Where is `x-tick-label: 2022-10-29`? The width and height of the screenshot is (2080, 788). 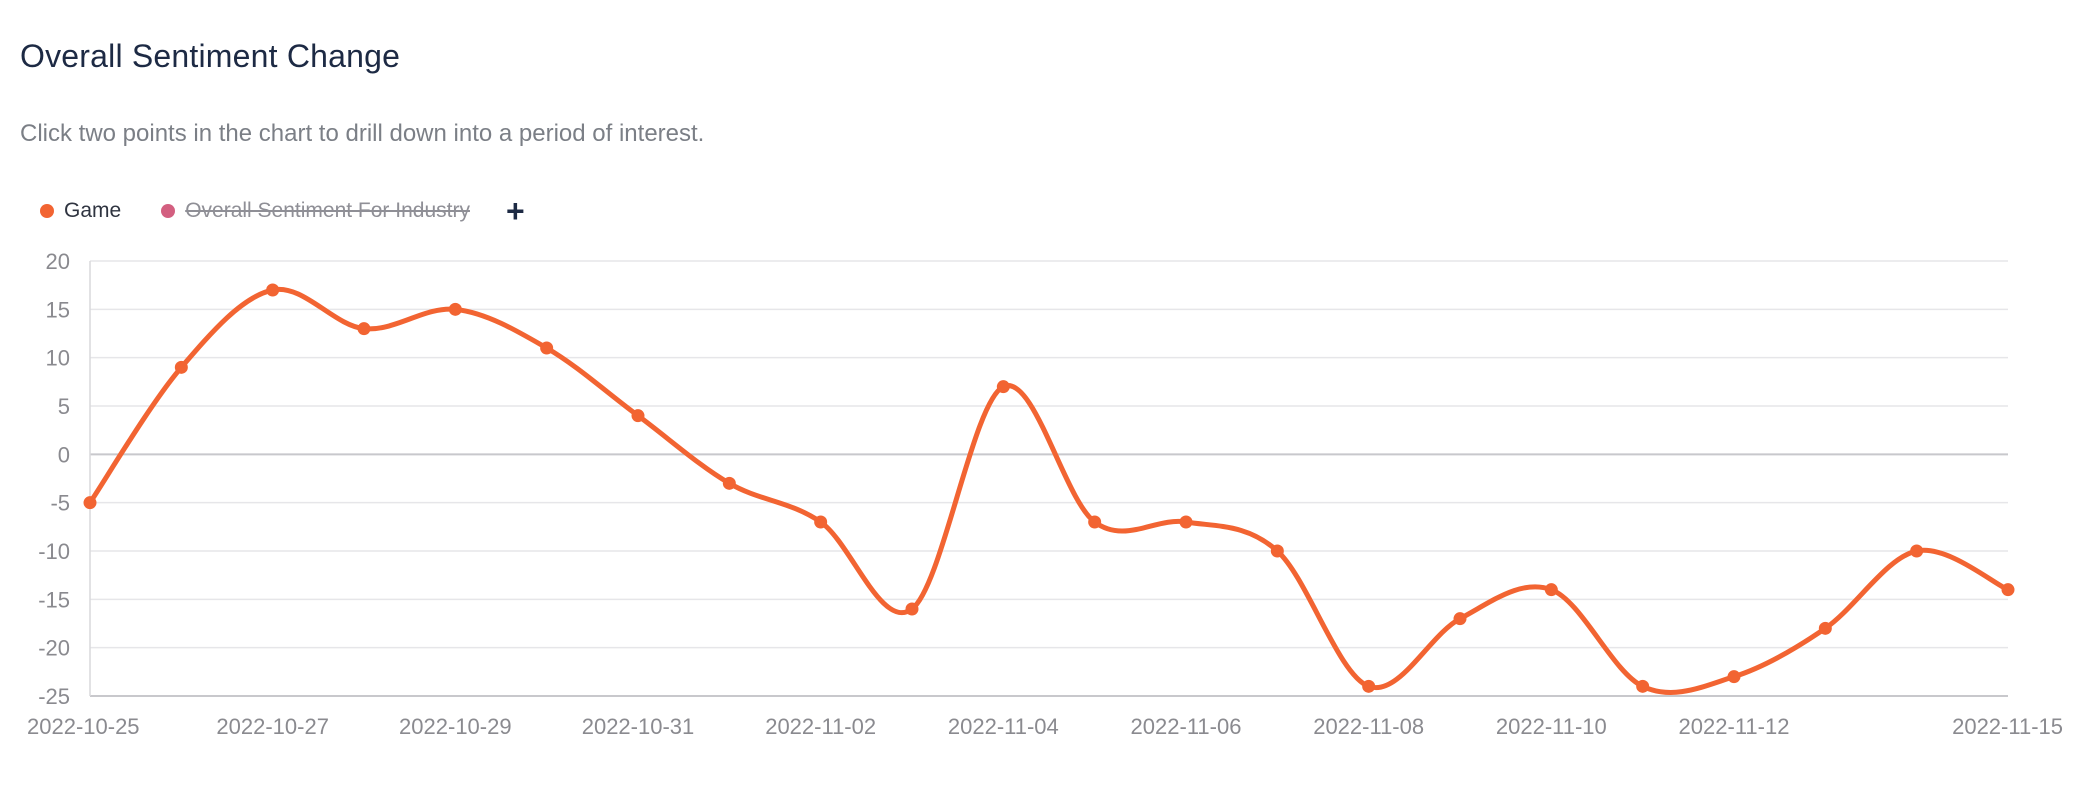 x-tick-label: 2022-10-29 is located at coordinates (455, 726).